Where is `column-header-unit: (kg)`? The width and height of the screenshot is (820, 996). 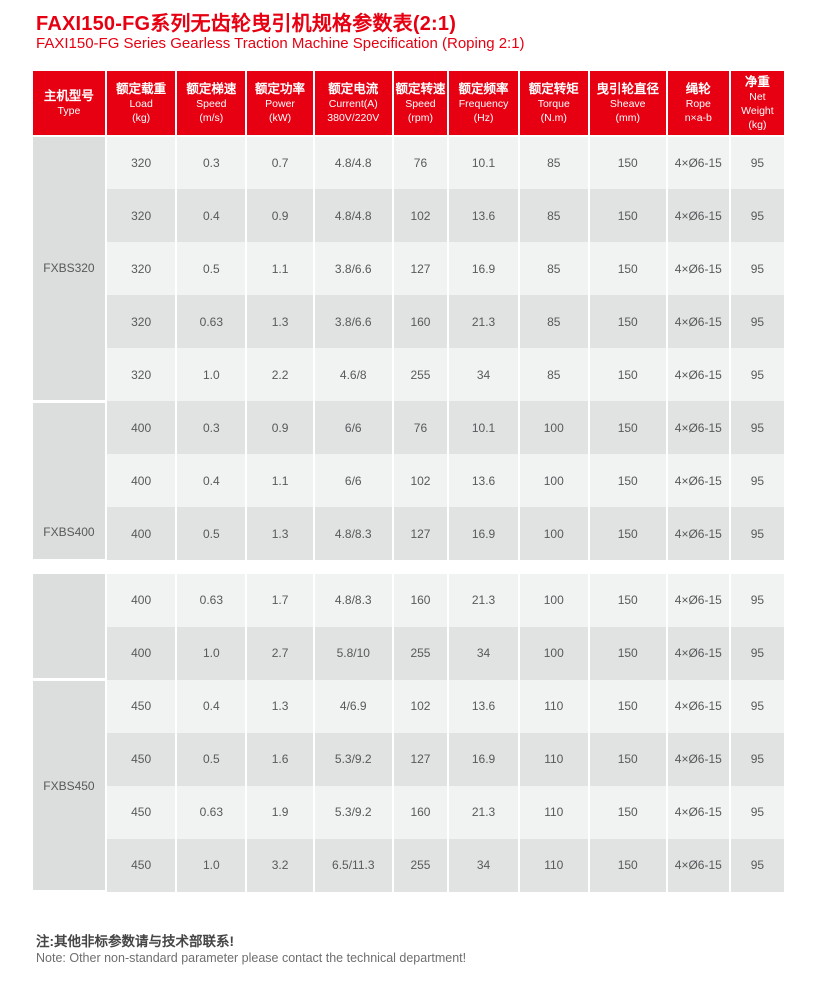
column-header-unit: (kg) is located at coordinates (757, 125).